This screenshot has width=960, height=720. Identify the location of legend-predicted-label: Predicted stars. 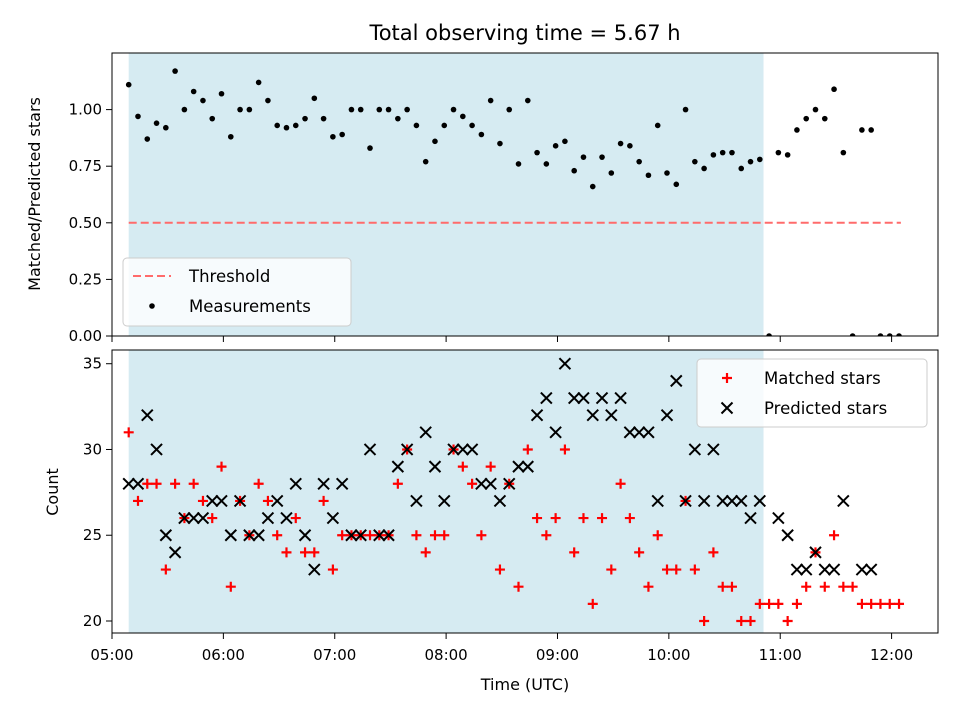
(825, 408).